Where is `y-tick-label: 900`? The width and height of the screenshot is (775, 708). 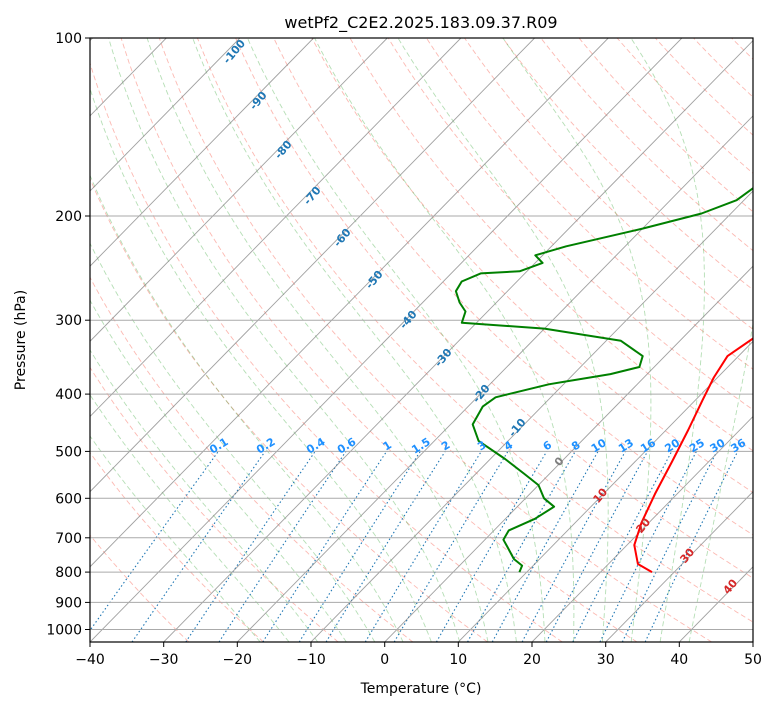
y-tick-label: 900 is located at coordinates (68, 603).